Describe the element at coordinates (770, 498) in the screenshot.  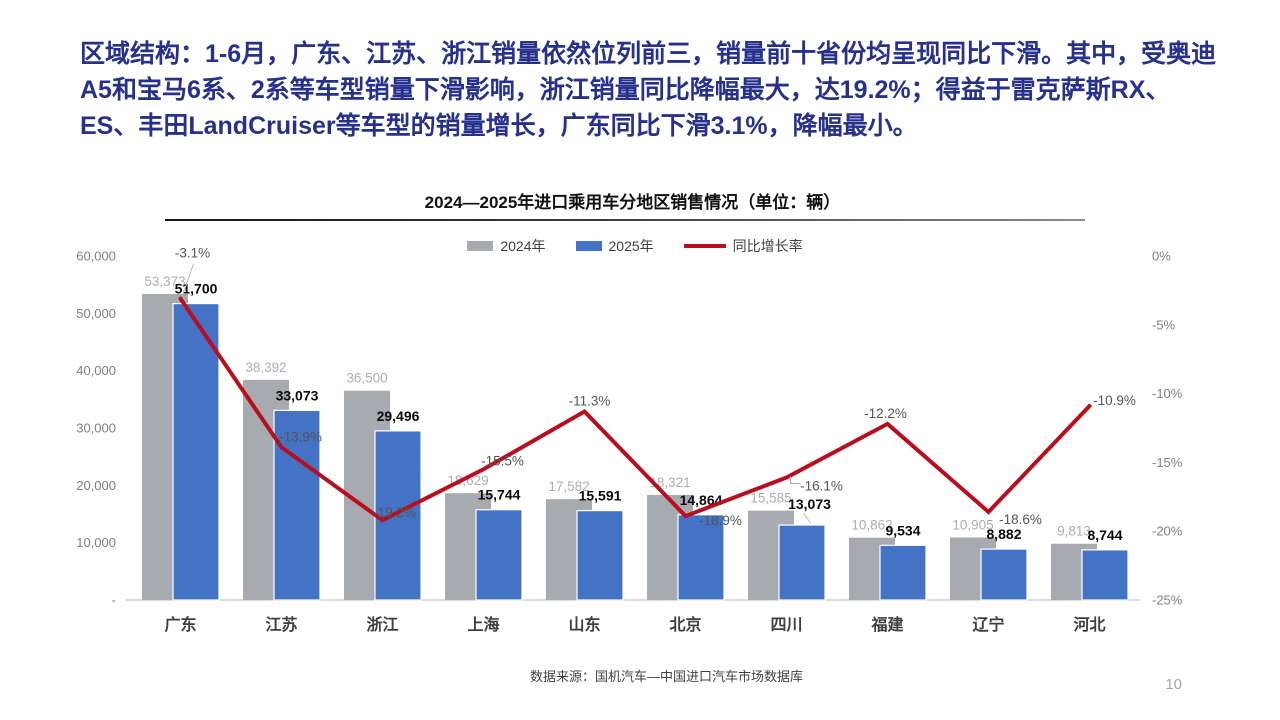
I see `value-label-2024: 15,585` at that location.